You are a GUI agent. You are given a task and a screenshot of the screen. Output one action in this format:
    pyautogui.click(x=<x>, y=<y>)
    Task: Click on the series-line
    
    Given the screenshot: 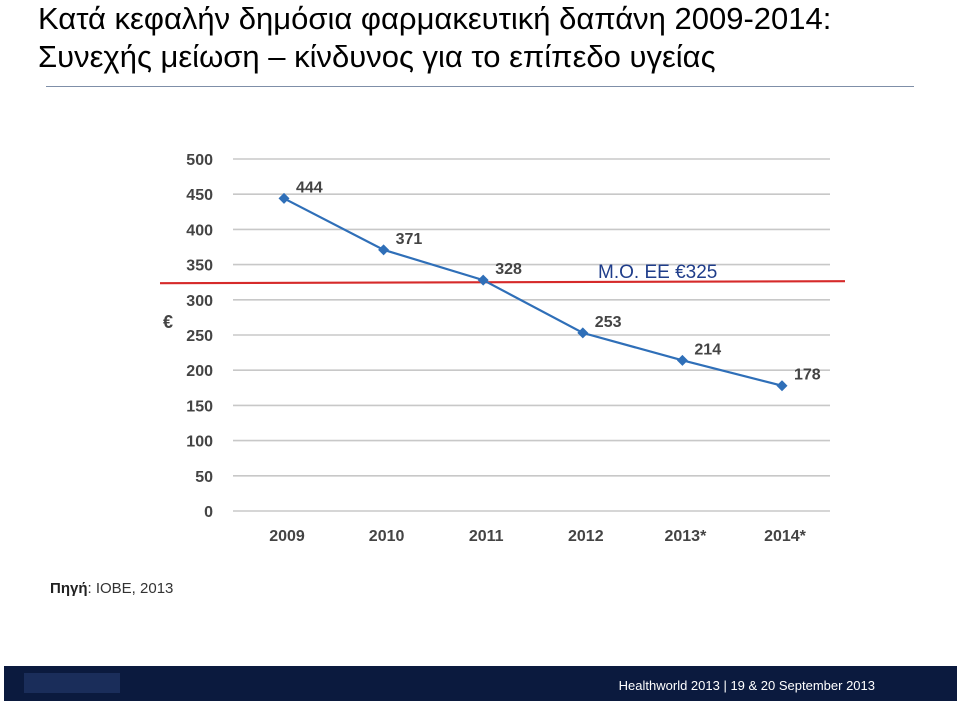 What is the action you would take?
    pyautogui.click(x=533, y=292)
    